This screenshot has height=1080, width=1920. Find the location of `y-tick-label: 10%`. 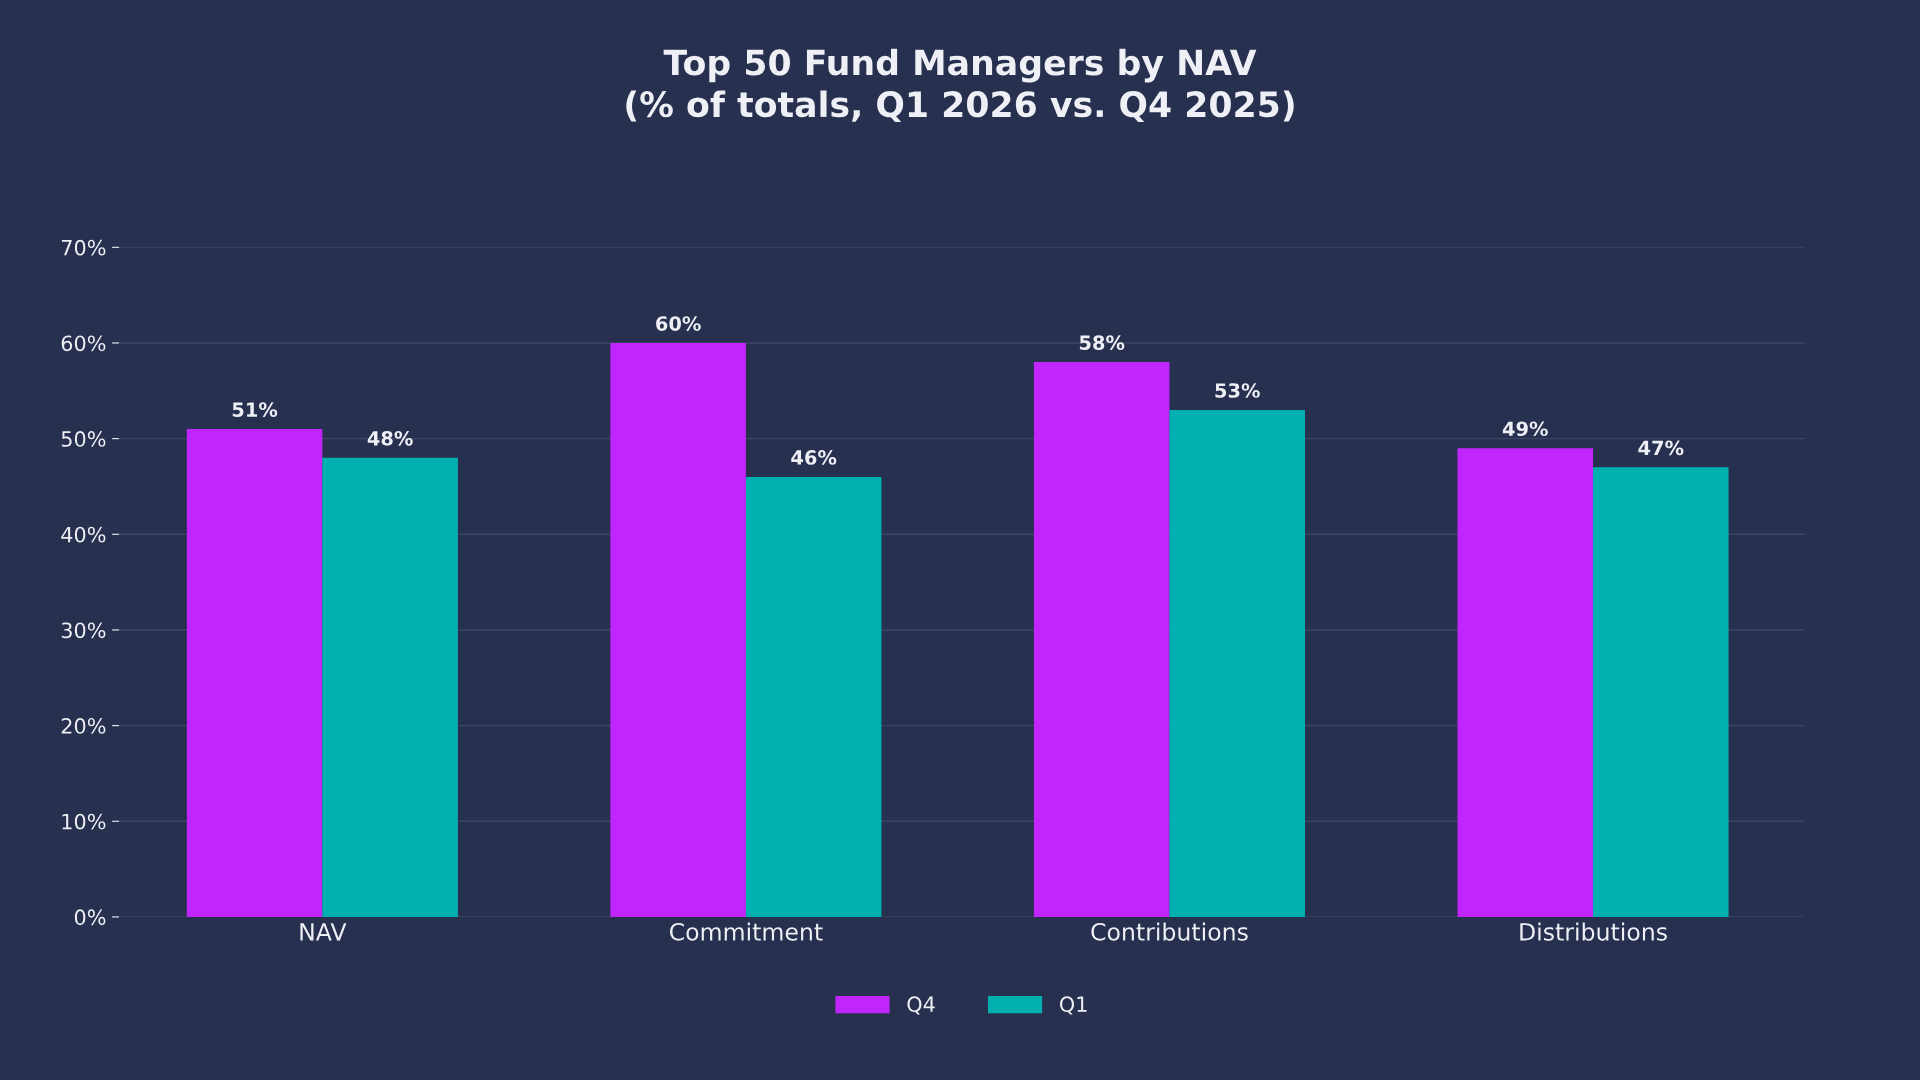

y-tick-label: 10% is located at coordinates (84, 821).